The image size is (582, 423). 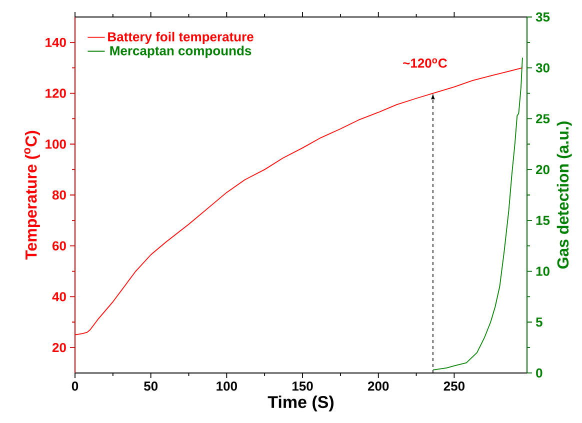 I want to click on y2-tick-label: 25, so click(x=543, y=119).